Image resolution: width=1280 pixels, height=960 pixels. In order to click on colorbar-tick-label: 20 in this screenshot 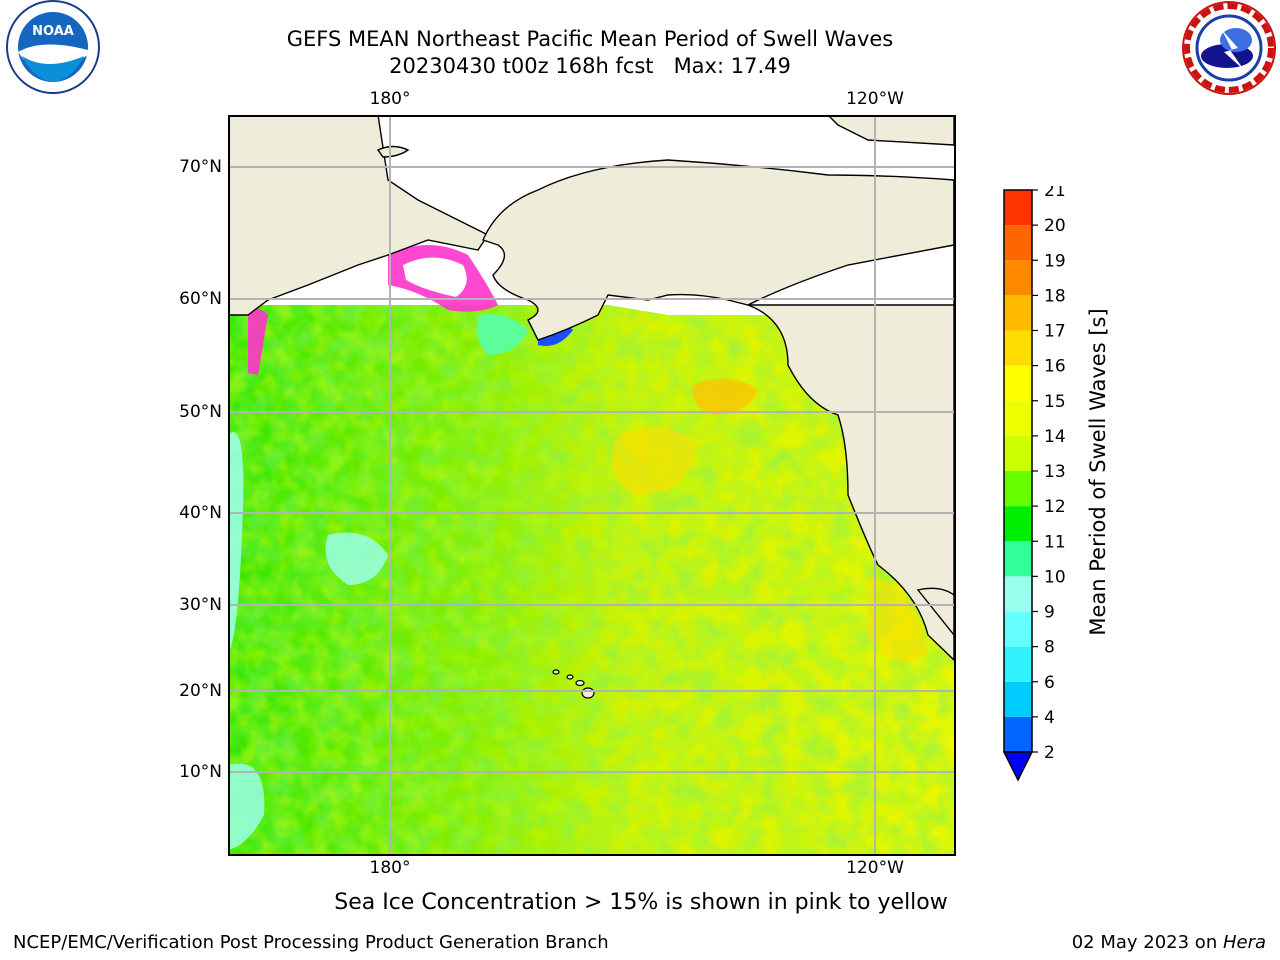, I will do `click(1055, 226)`.